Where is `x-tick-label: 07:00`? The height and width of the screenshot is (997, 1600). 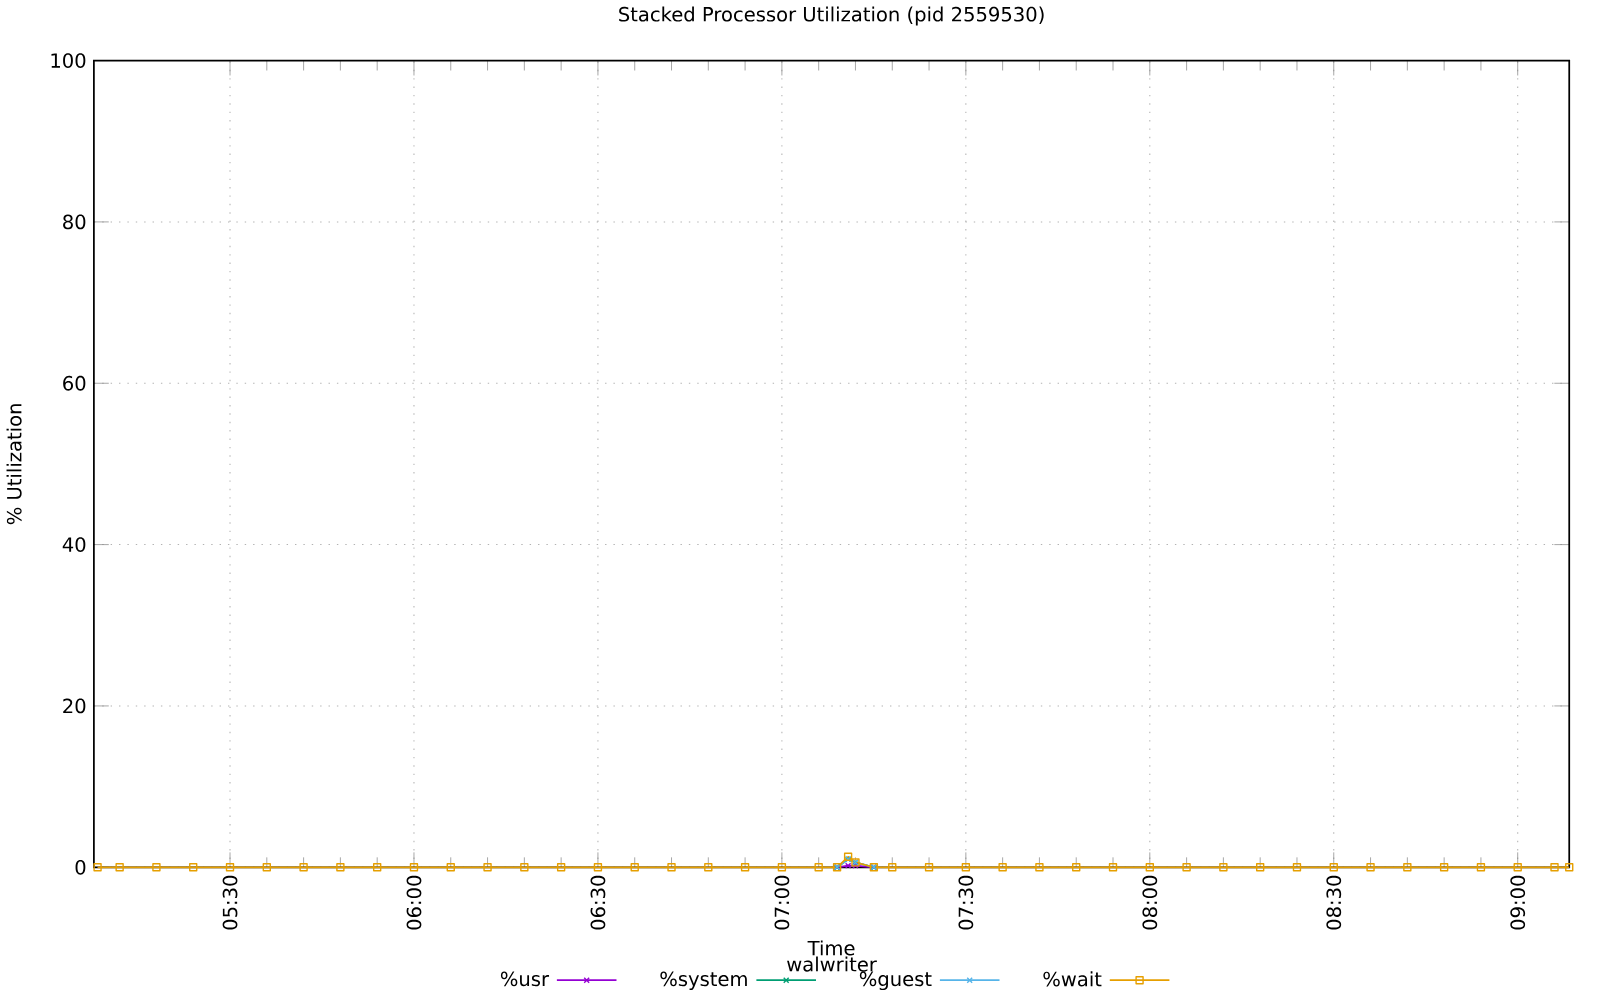
x-tick-label: 07:00 is located at coordinates (782, 902).